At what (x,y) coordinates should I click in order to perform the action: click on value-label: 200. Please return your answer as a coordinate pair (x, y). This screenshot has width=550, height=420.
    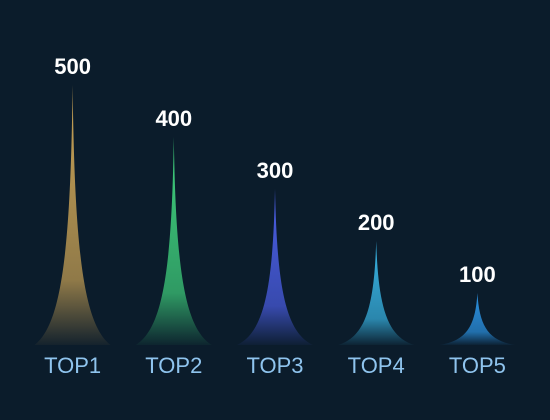
    Looking at the image, I should click on (376, 222).